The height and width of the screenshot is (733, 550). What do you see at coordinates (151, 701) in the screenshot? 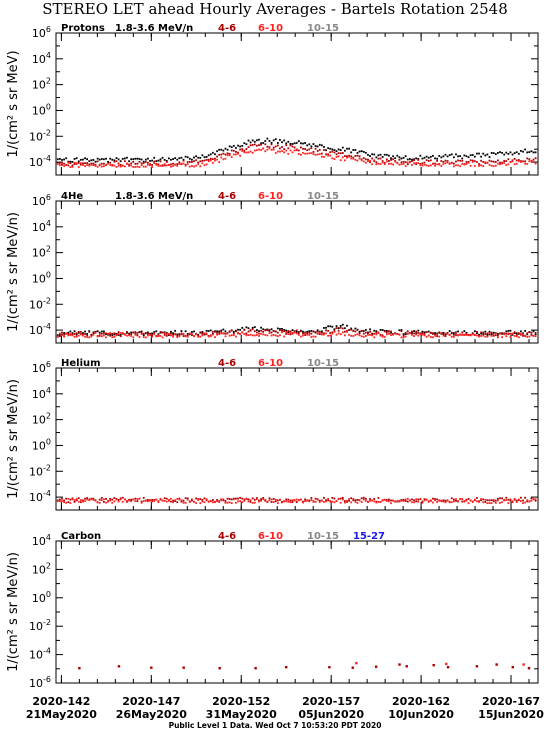
I see `x-tick-label: 2020-147` at bounding box center [151, 701].